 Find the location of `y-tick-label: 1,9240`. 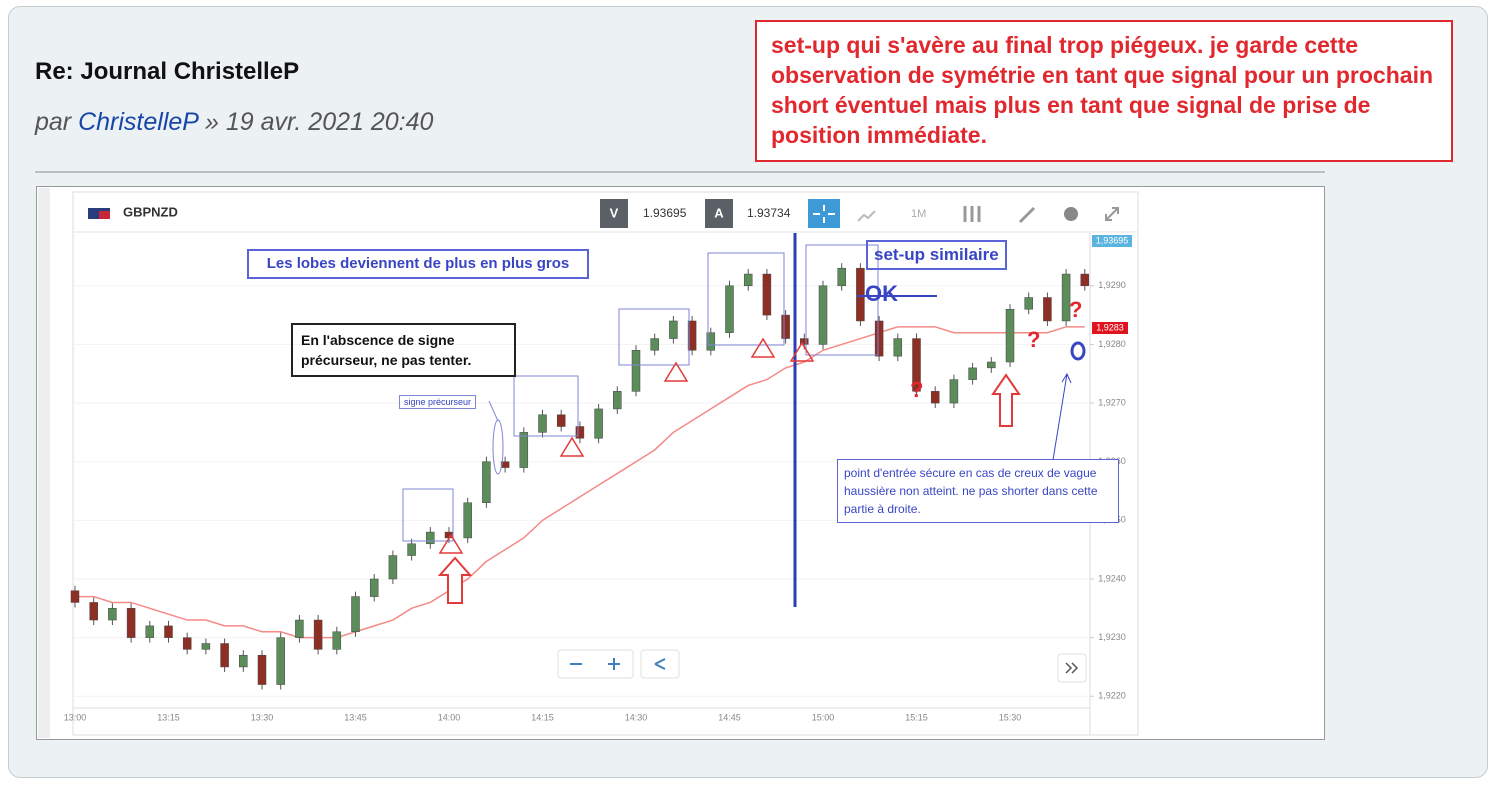

y-tick-label: 1,9240 is located at coordinates (1112, 578).